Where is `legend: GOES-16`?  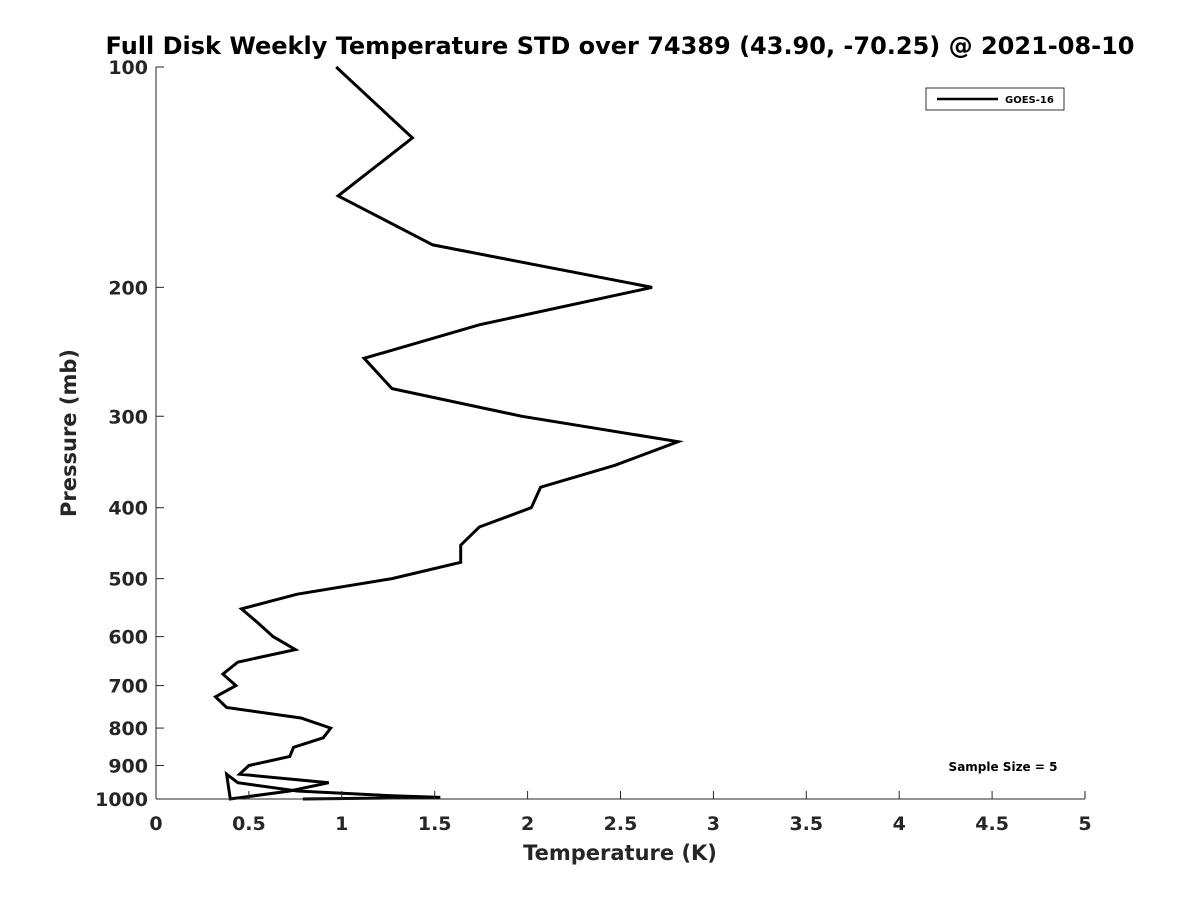
legend: GOES-16 is located at coordinates (995, 99).